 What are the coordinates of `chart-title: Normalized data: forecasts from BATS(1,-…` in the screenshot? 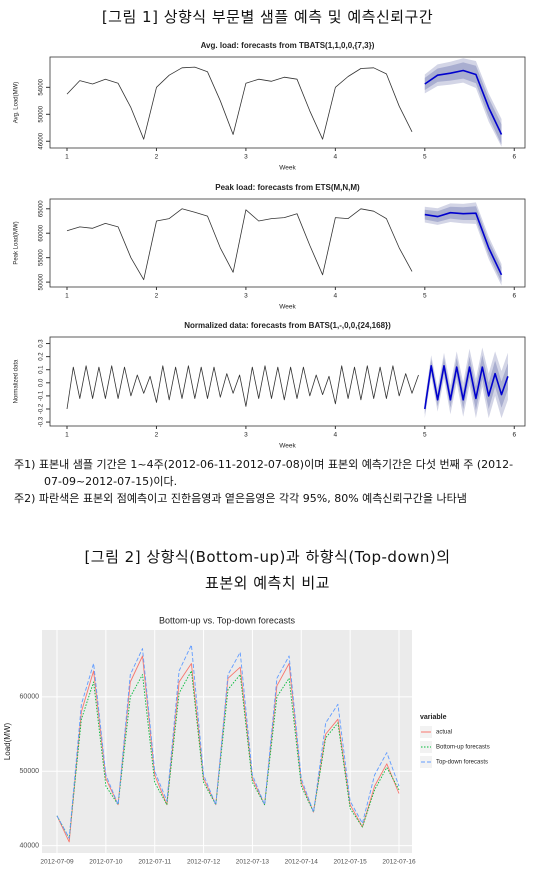 It's located at (287, 325).